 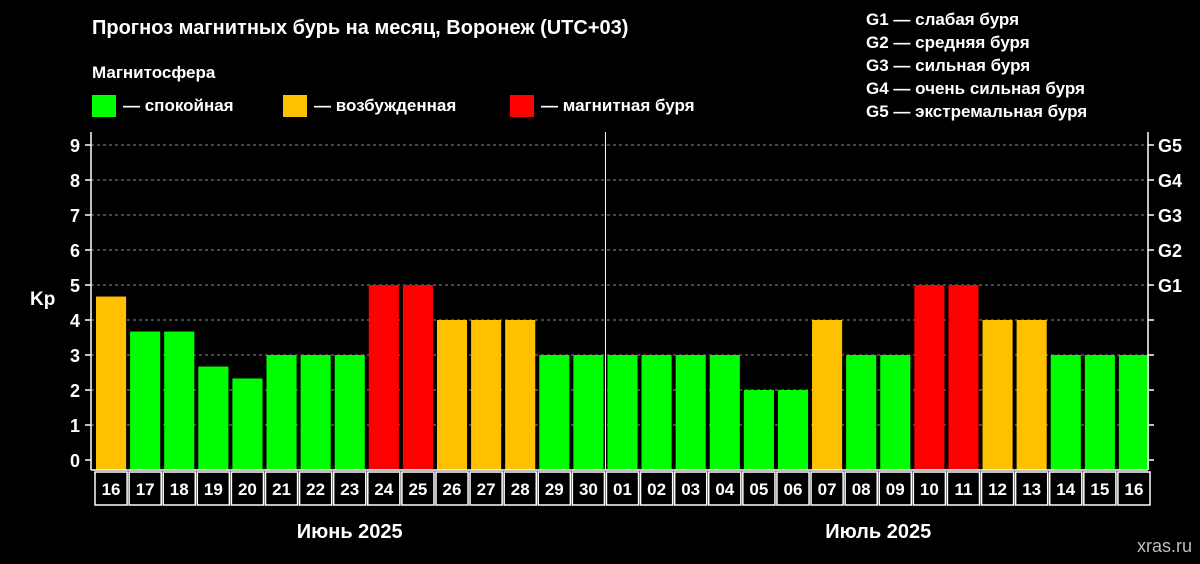 What do you see at coordinates (247, 489) in the screenshot?
I see `day-label-5: 20` at bounding box center [247, 489].